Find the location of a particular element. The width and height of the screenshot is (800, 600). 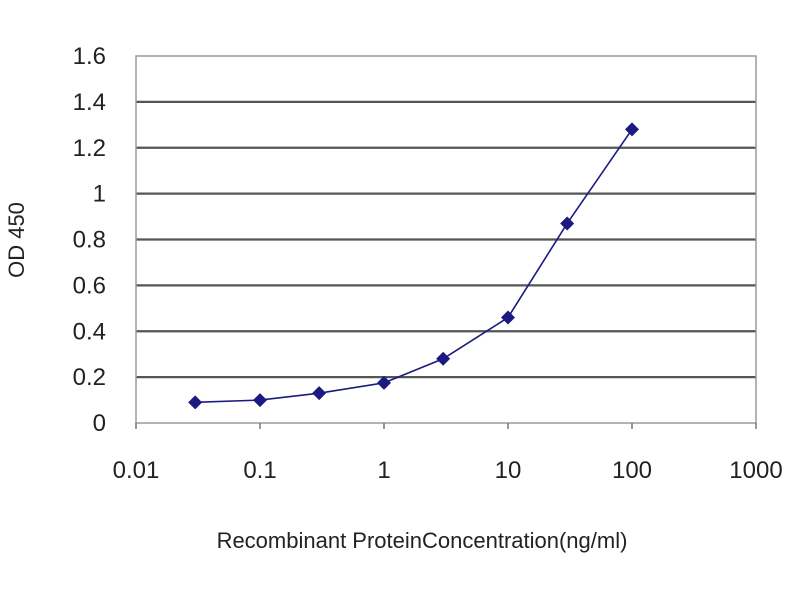

y-tick-label: 1 is located at coordinates (99, 194).